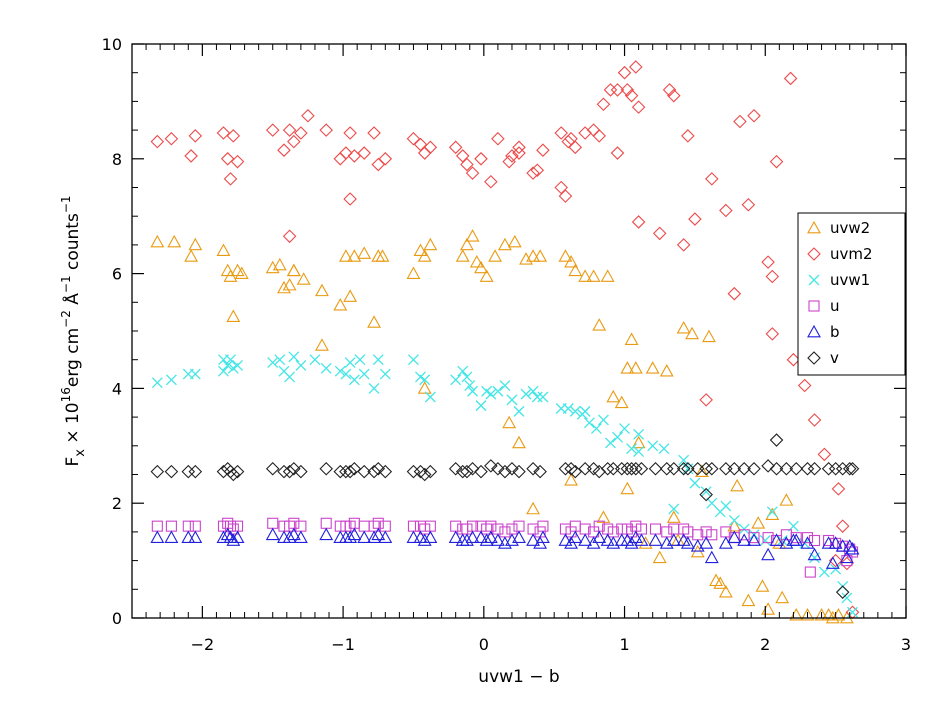  What do you see at coordinates (117, 503) in the screenshot?
I see `y-tick-label: 2` at bounding box center [117, 503].